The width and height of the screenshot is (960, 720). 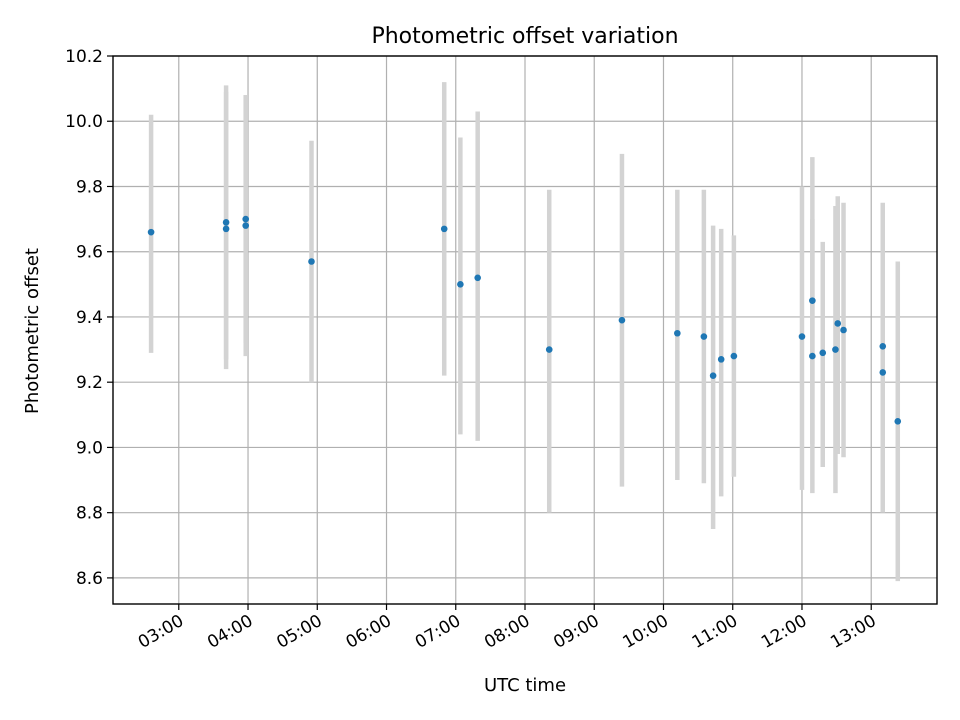 What do you see at coordinates (89, 448) in the screenshot?
I see `y-tick-label: 9.0` at bounding box center [89, 448].